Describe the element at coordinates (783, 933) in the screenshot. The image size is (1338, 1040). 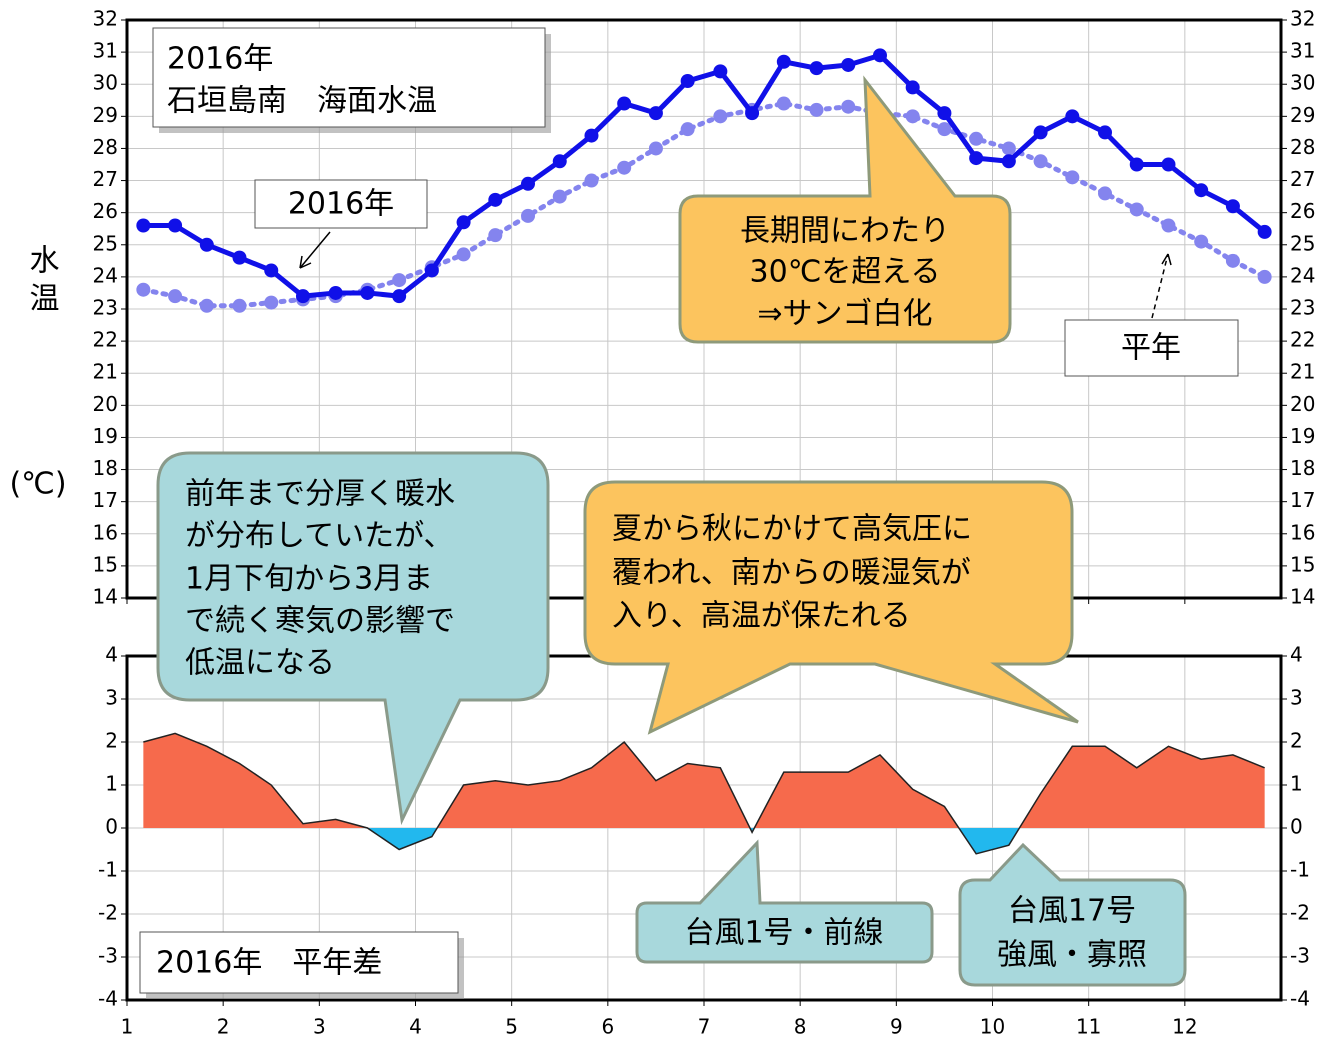
I see `callout-text: 台風1号・前線` at that location.